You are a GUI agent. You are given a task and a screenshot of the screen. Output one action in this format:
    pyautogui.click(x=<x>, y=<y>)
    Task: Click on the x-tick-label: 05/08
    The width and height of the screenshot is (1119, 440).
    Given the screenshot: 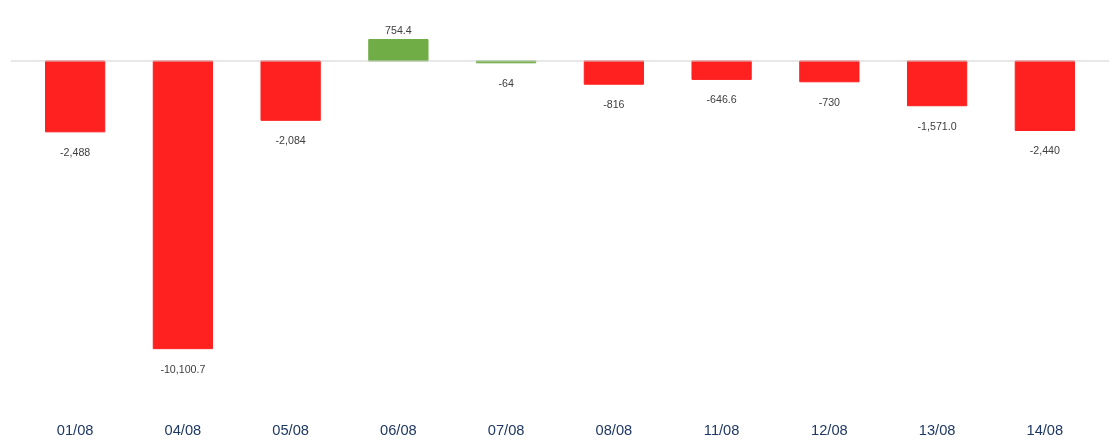 What is the action you would take?
    pyautogui.click(x=290, y=429)
    